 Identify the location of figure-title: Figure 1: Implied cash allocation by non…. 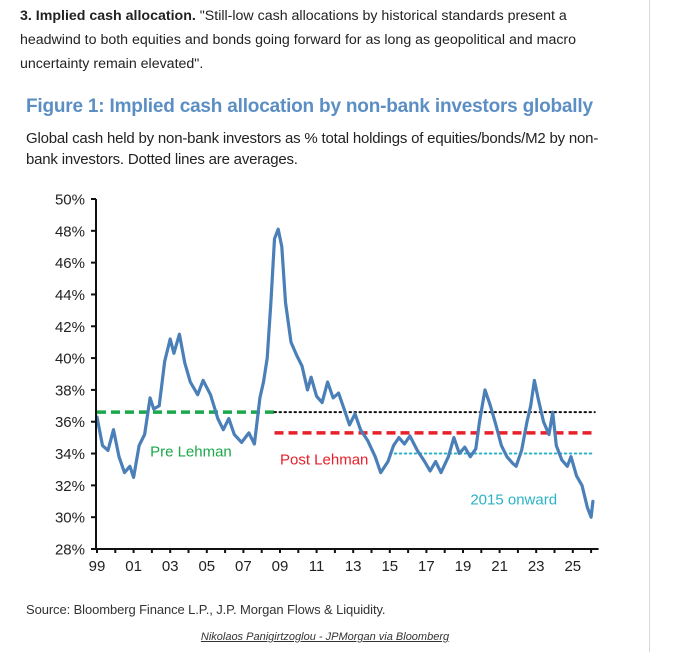
(309, 106).